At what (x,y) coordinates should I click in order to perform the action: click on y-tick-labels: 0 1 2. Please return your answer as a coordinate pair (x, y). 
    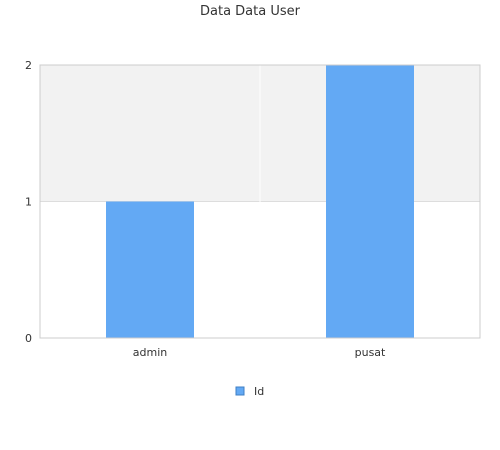
    Looking at the image, I should click on (28, 202).